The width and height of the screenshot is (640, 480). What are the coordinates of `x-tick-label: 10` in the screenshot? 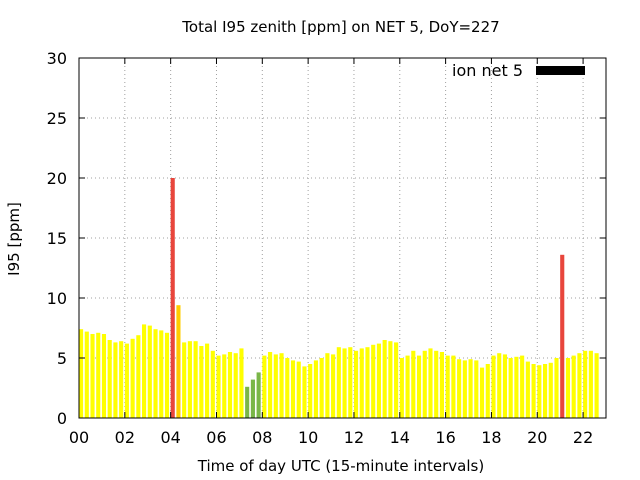 It's located at (308, 437).